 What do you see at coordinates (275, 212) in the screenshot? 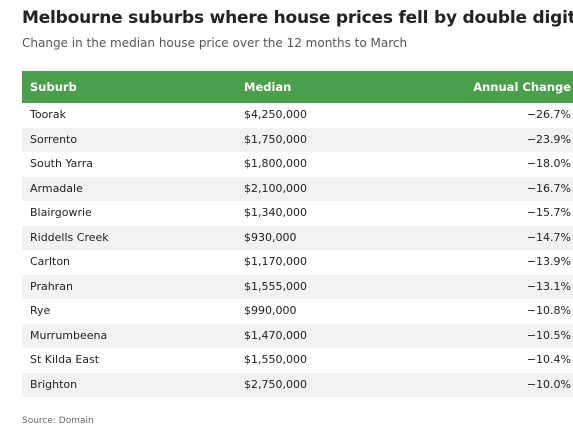
I see `cell-median: $1,340,000` at bounding box center [275, 212].